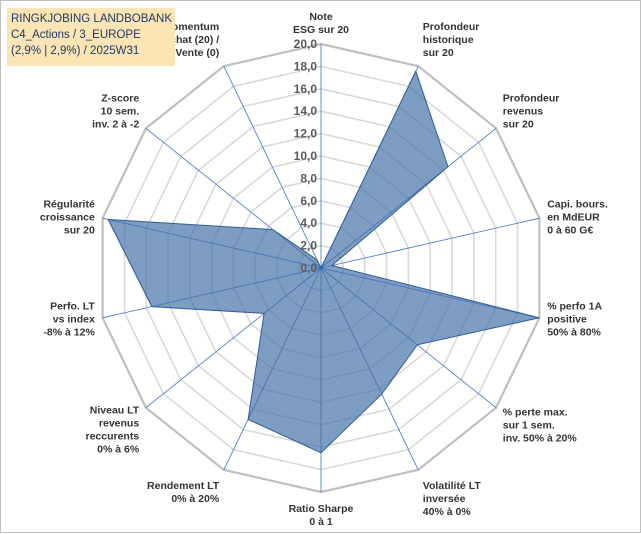 The width and height of the screenshot is (641, 534). I want to click on axis-label-line: Volatilité LT, so click(452, 486).